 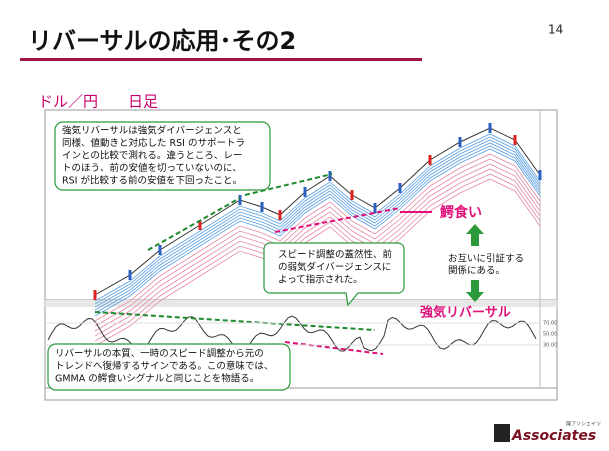 What do you see at coordinates (486, 259) in the screenshot?
I see `mutual-label: お互いに引証する` at bounding box center [486, 259].